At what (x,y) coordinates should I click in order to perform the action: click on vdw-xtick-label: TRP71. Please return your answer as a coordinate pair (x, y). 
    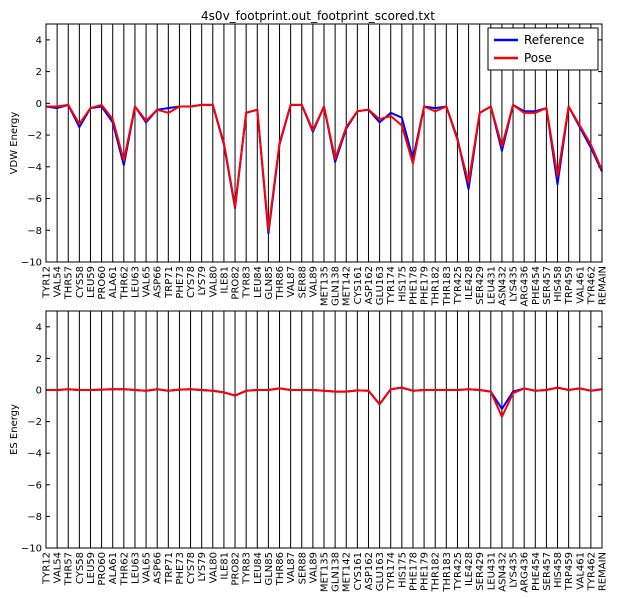
    Looking at the image, I should click on (169, 282).